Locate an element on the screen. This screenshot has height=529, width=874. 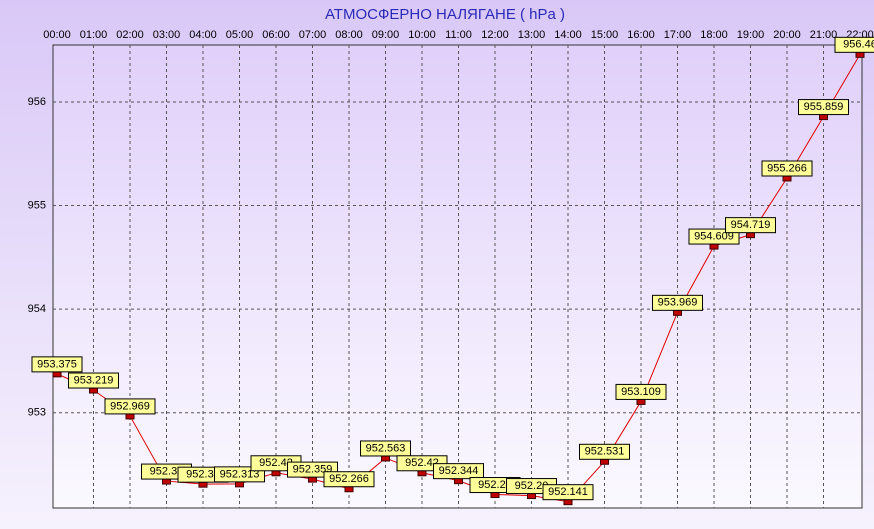
data-label: 952.531 is located at coordinates (605, 452).